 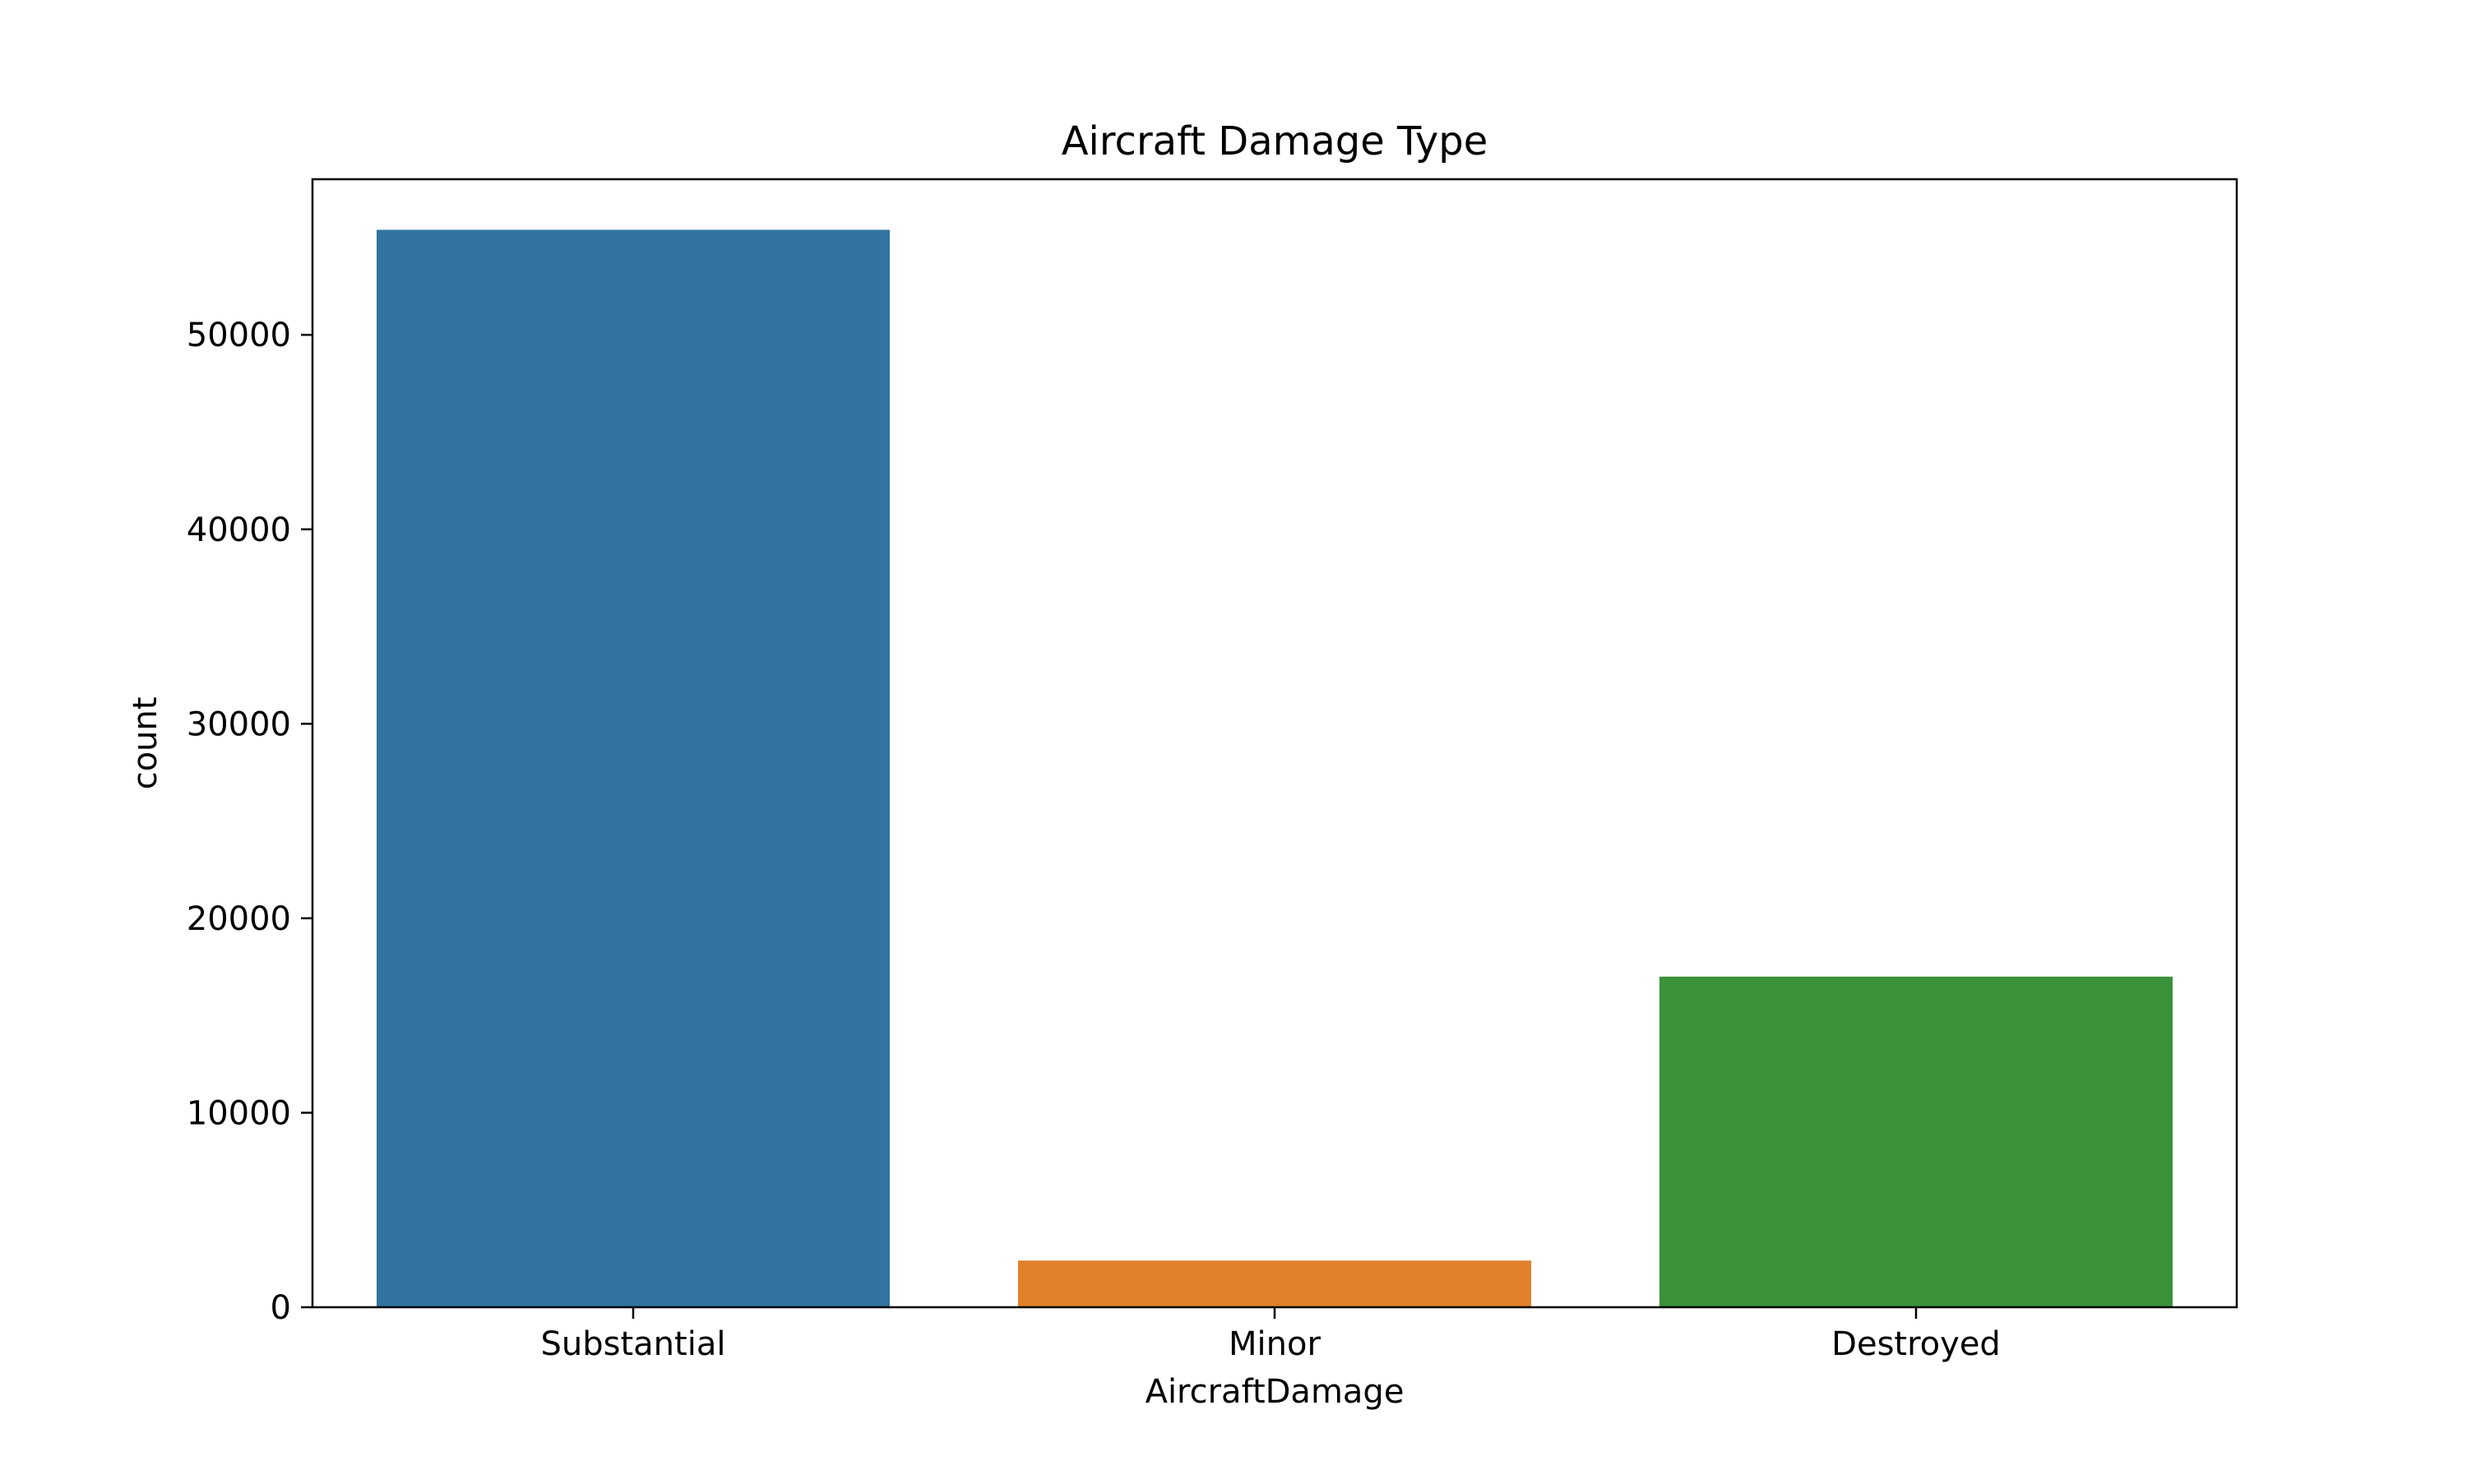 What do you see at coordinates (1274, 1284) in the screenshot?
I see `bar-minor` at bounding box center [1274, 1284].